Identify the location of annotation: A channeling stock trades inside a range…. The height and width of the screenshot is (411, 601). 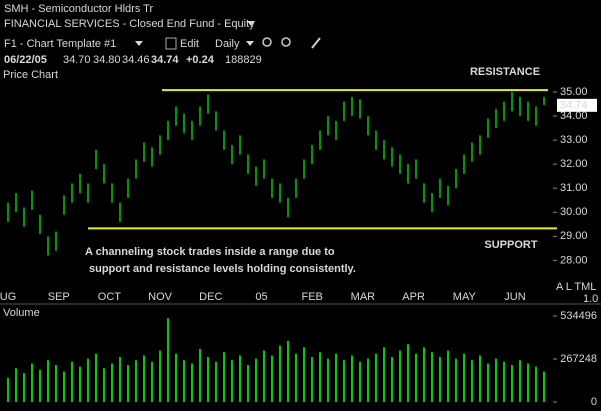
(210, 252).